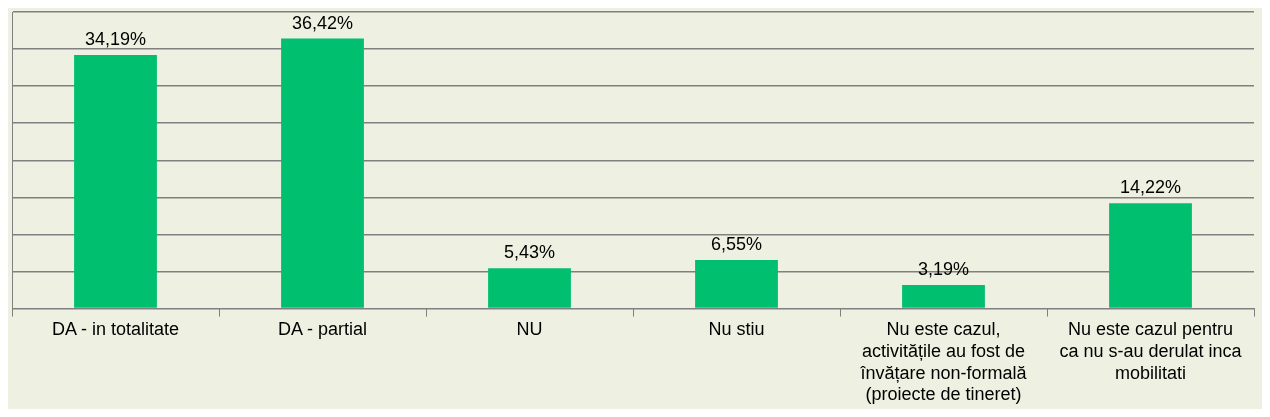 This screenshot has width=1270, height=417. Describe the element at coordinates (115, 39) in the screenshot. I see `data-label: 34,19%` at that location.